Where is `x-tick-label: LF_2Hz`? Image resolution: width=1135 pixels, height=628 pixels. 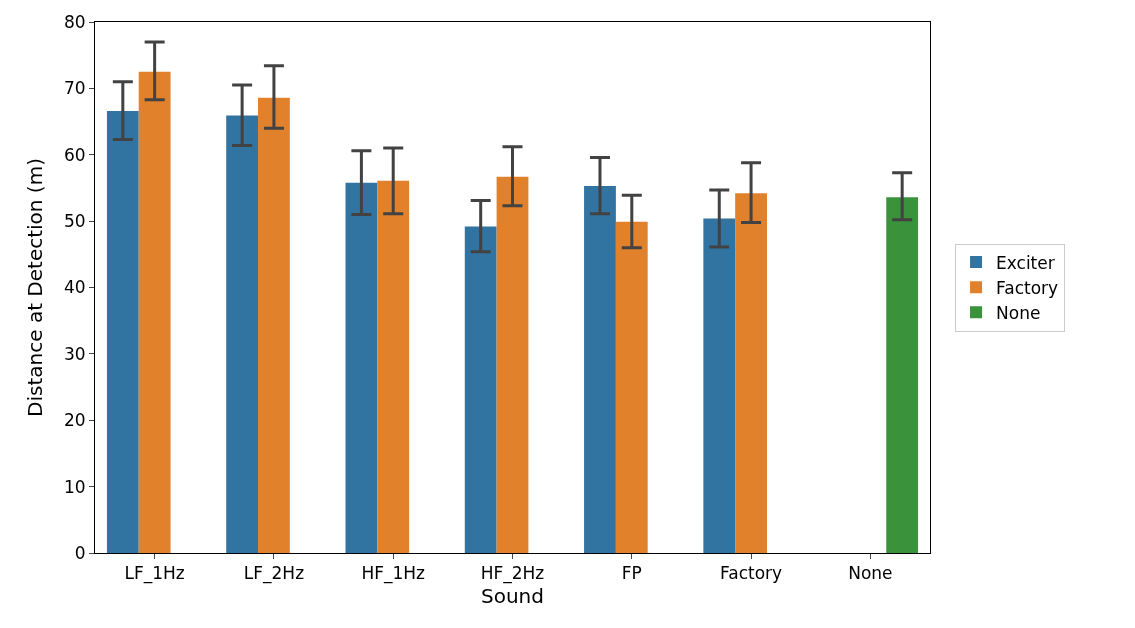
x-tick-label: LF_2Hz is located at coordinates (274, 574).